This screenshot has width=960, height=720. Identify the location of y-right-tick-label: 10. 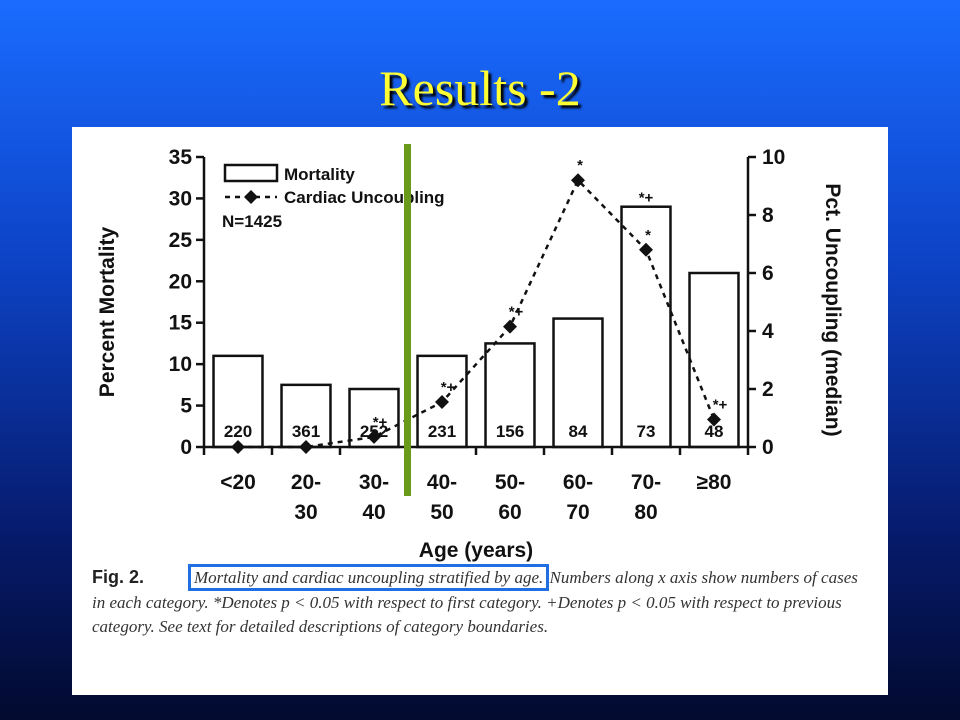
(773, 157).